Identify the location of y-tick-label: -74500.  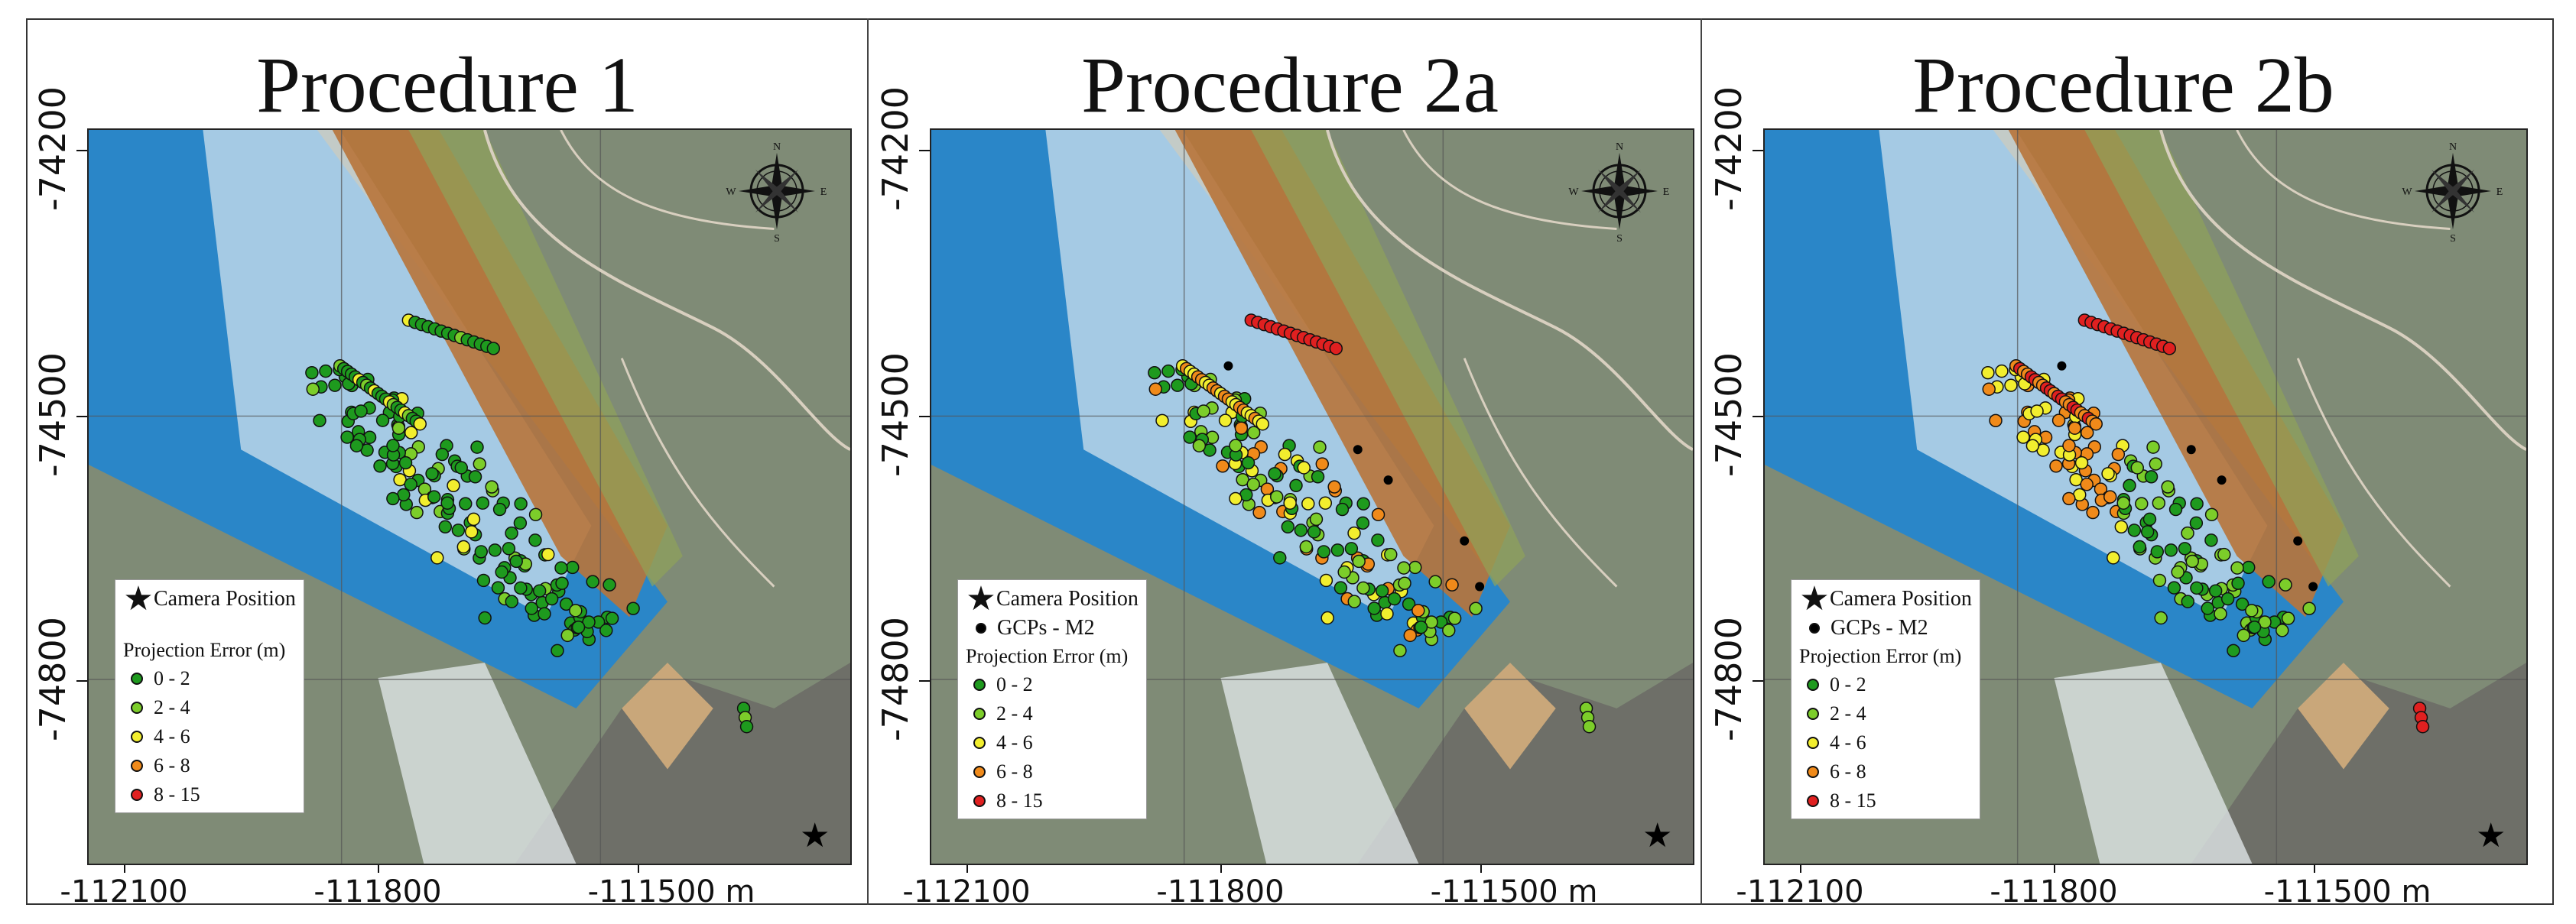
(53, 414).